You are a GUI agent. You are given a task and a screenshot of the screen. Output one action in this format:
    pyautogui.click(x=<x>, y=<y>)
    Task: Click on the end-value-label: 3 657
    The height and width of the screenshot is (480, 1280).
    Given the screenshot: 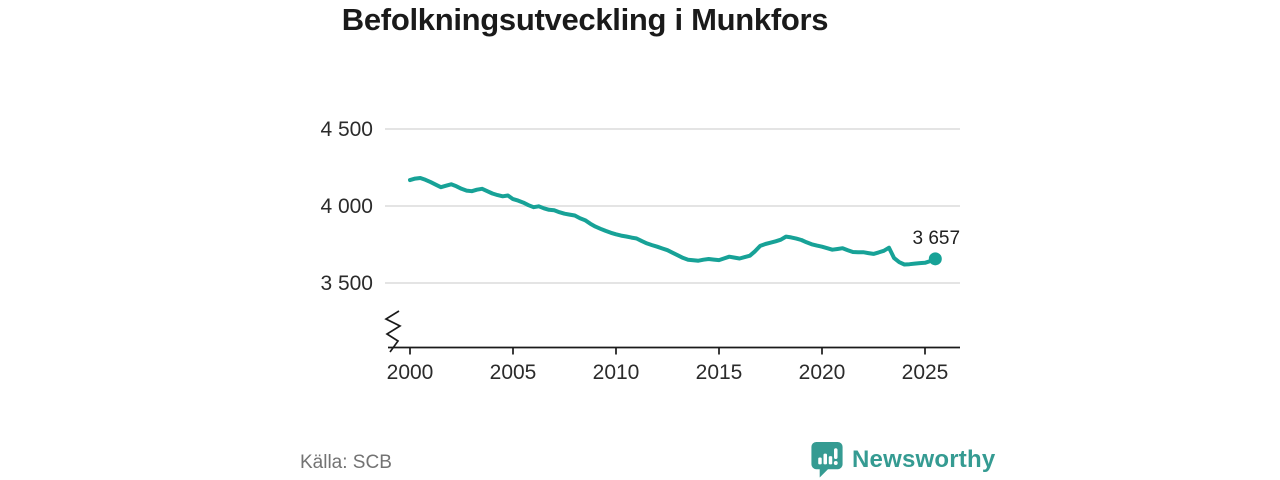 What is the action you would take?
    pyautogui.click(x=937, y=238)
    